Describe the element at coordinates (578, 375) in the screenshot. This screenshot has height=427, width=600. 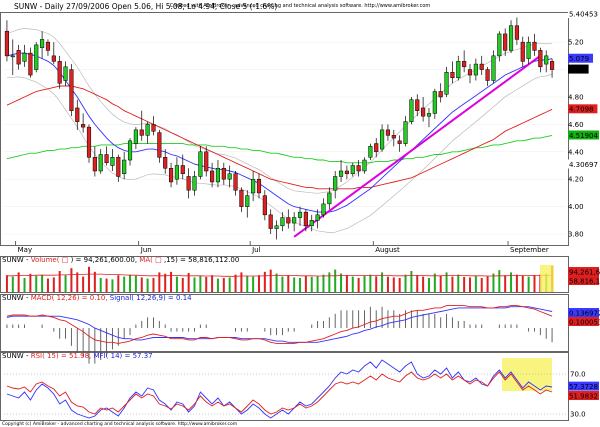
I see `rsi-level-label: 70.0` at that location.